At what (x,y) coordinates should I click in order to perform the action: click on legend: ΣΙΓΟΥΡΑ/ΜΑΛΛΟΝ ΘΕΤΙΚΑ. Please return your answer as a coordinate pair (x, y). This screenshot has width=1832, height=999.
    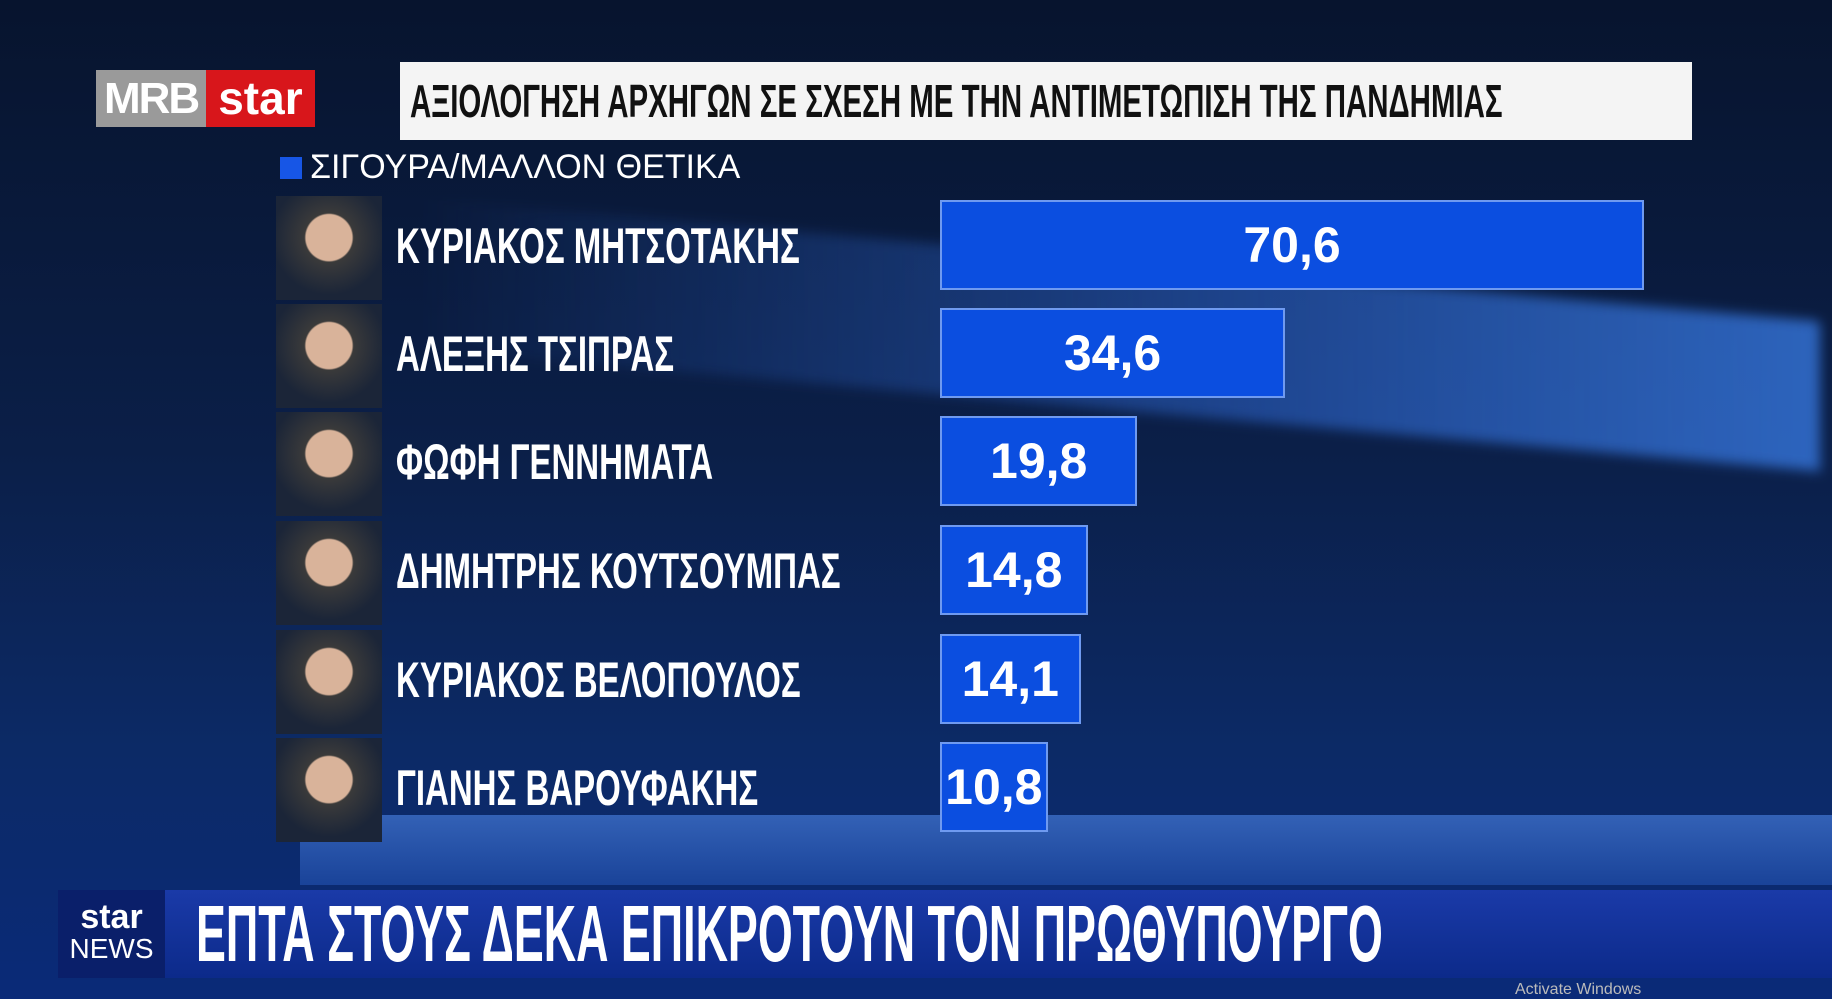
    Looking at the image, I should click on (510, 167).